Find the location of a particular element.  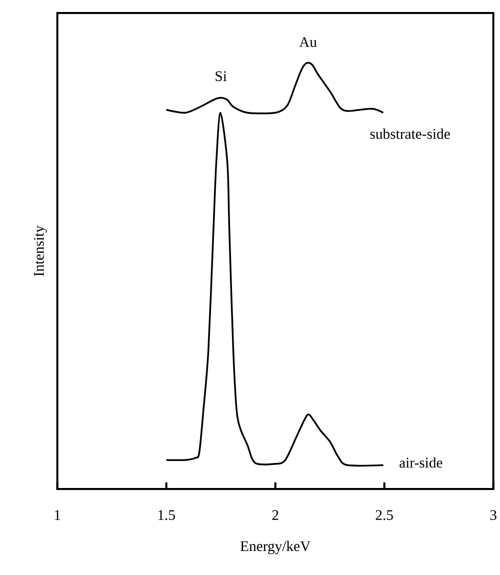

series-label: air-side is located at coordinates (421, 462).